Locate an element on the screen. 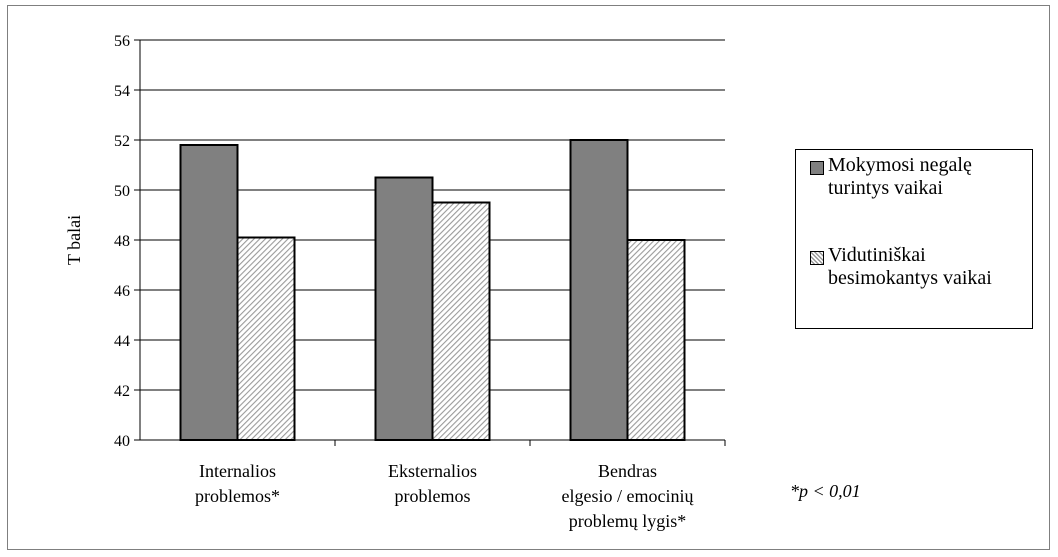 The width and height of the screenshot is (1058, 557). y-tick-label: 54 is located at coordinates (122, 91).